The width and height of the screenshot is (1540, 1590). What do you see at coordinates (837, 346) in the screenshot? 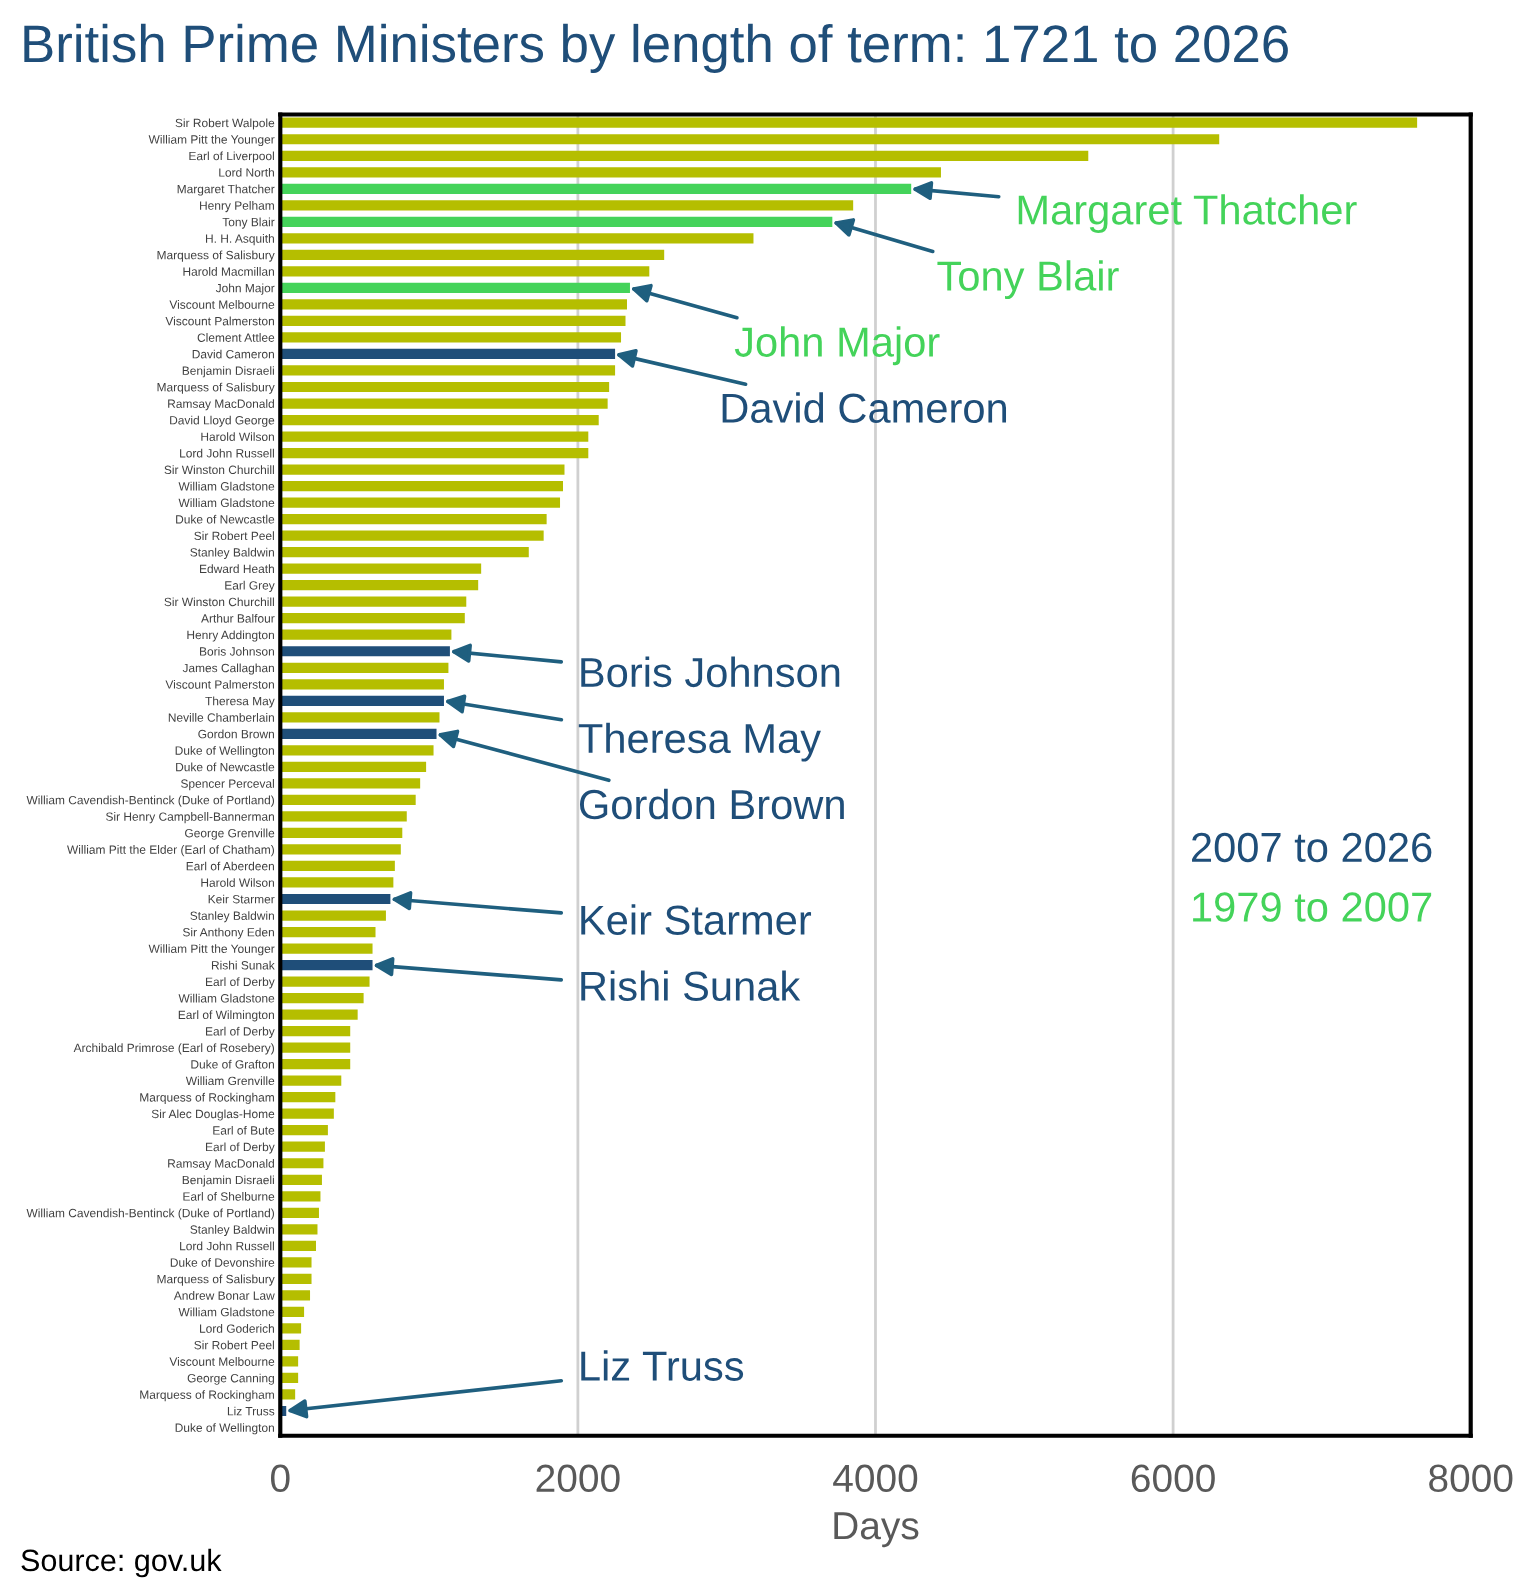
I see `annotation: John Major` at bounding box center [837, 346].